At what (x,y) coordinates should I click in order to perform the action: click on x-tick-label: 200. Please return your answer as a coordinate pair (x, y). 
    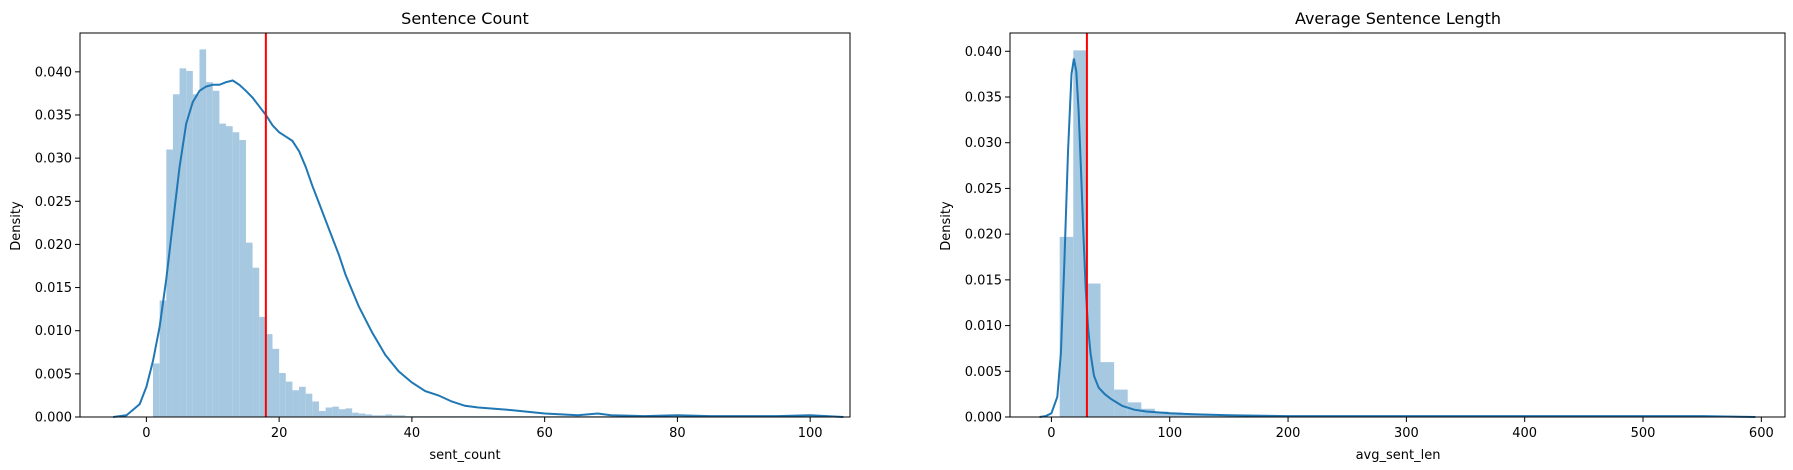
    Looking at the image, I should click on (1288, 433).